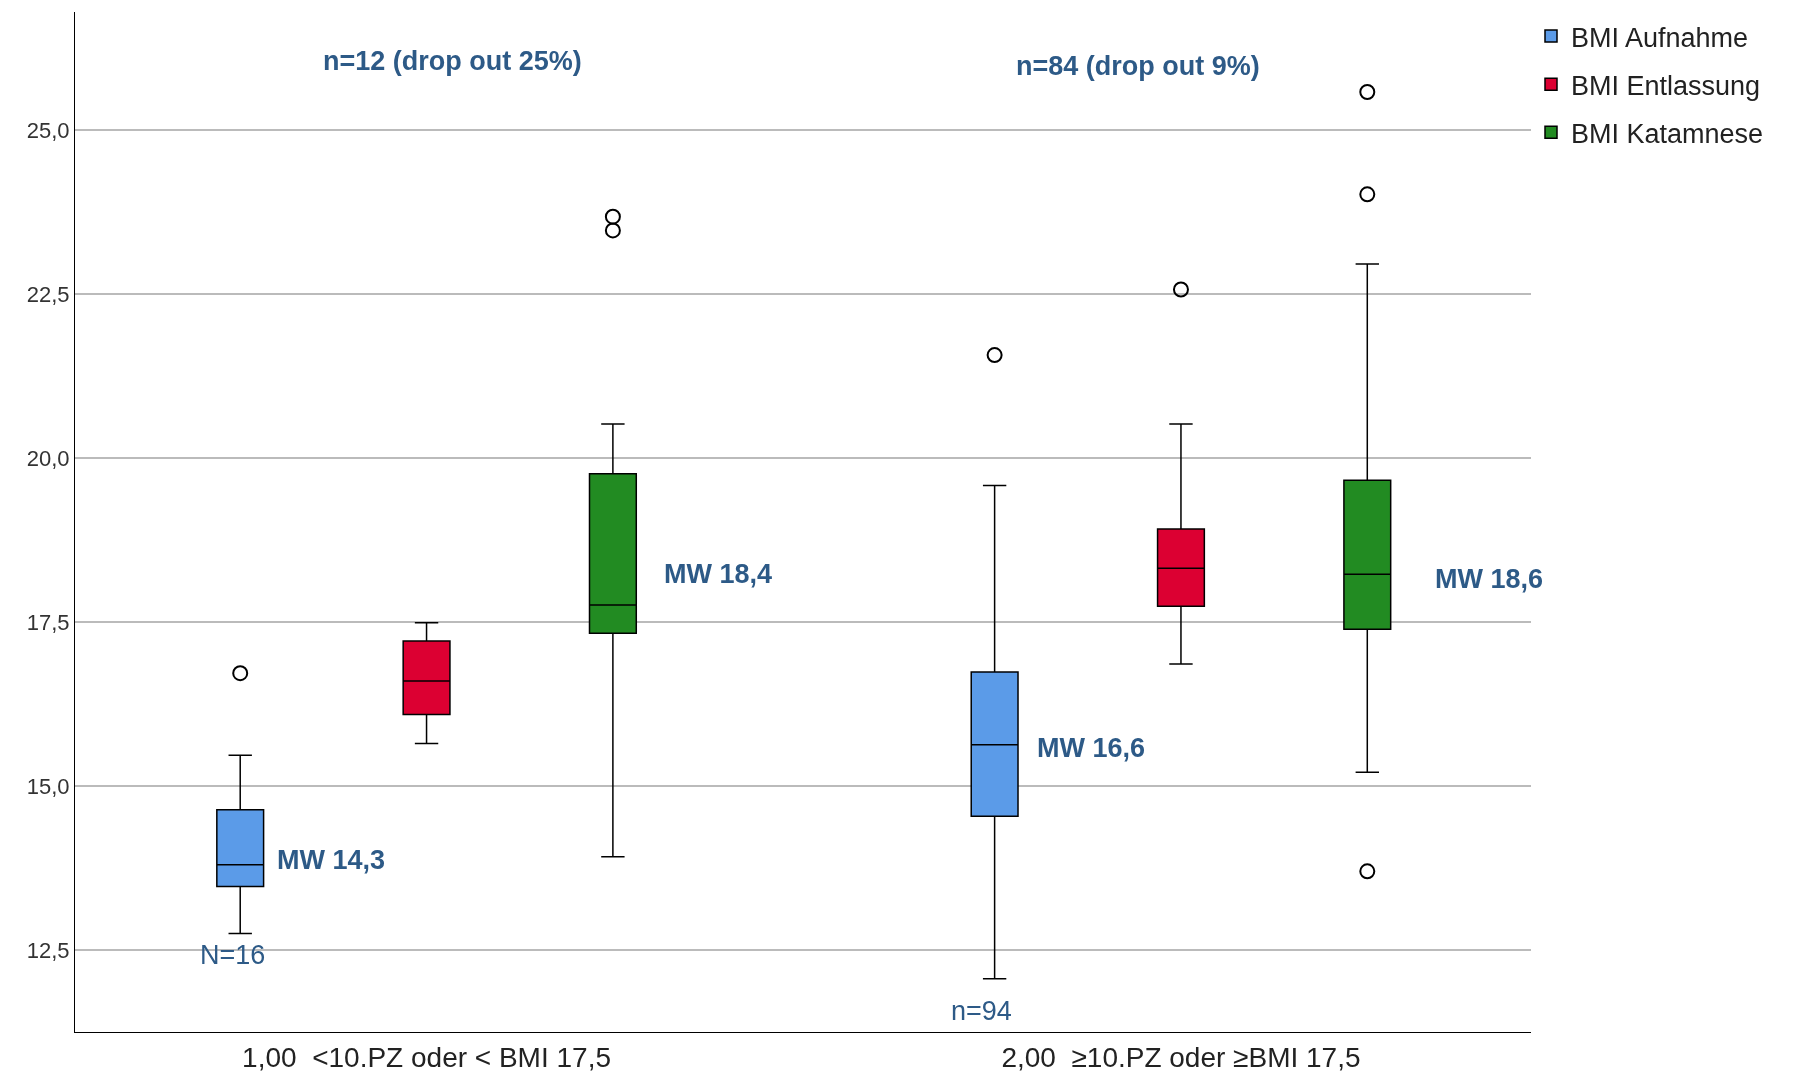  I want to click on annotation: MW 18,4, so click(718, 574).